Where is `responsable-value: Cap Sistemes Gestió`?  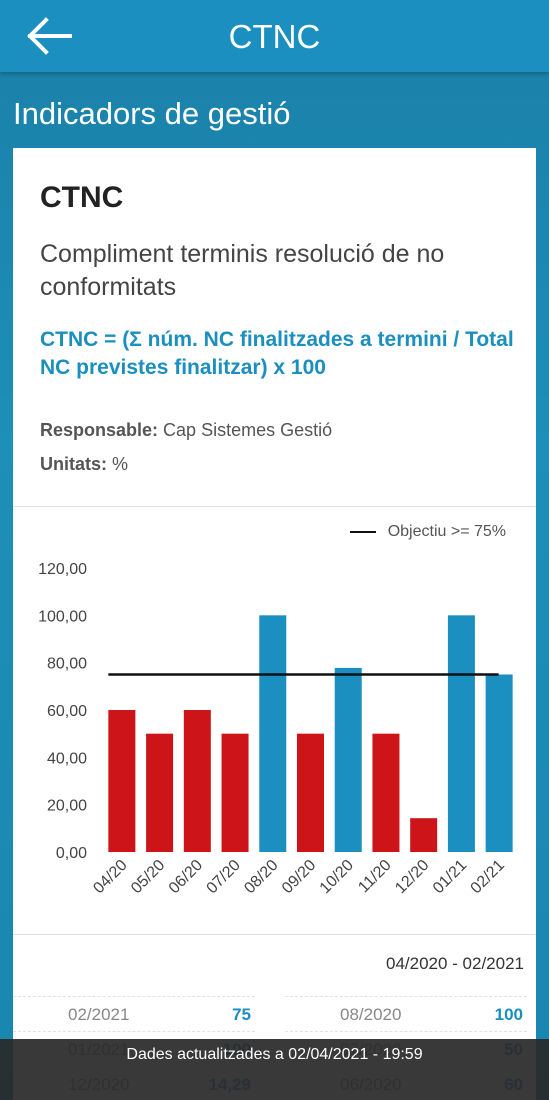
responsable-value: Cap Sistemes Gestió is located at coordinates (248, 430).